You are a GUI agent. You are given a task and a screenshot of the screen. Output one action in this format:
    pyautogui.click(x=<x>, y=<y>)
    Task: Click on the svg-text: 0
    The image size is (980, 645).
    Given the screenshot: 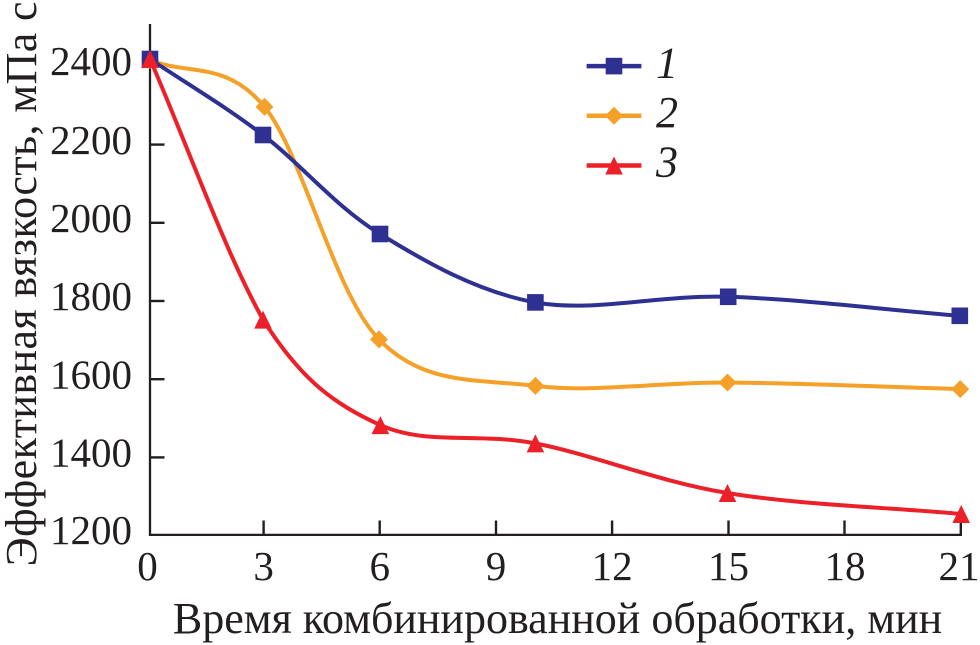 What is the action you would take?
    pyautogui.click(x=147, y=566)
    